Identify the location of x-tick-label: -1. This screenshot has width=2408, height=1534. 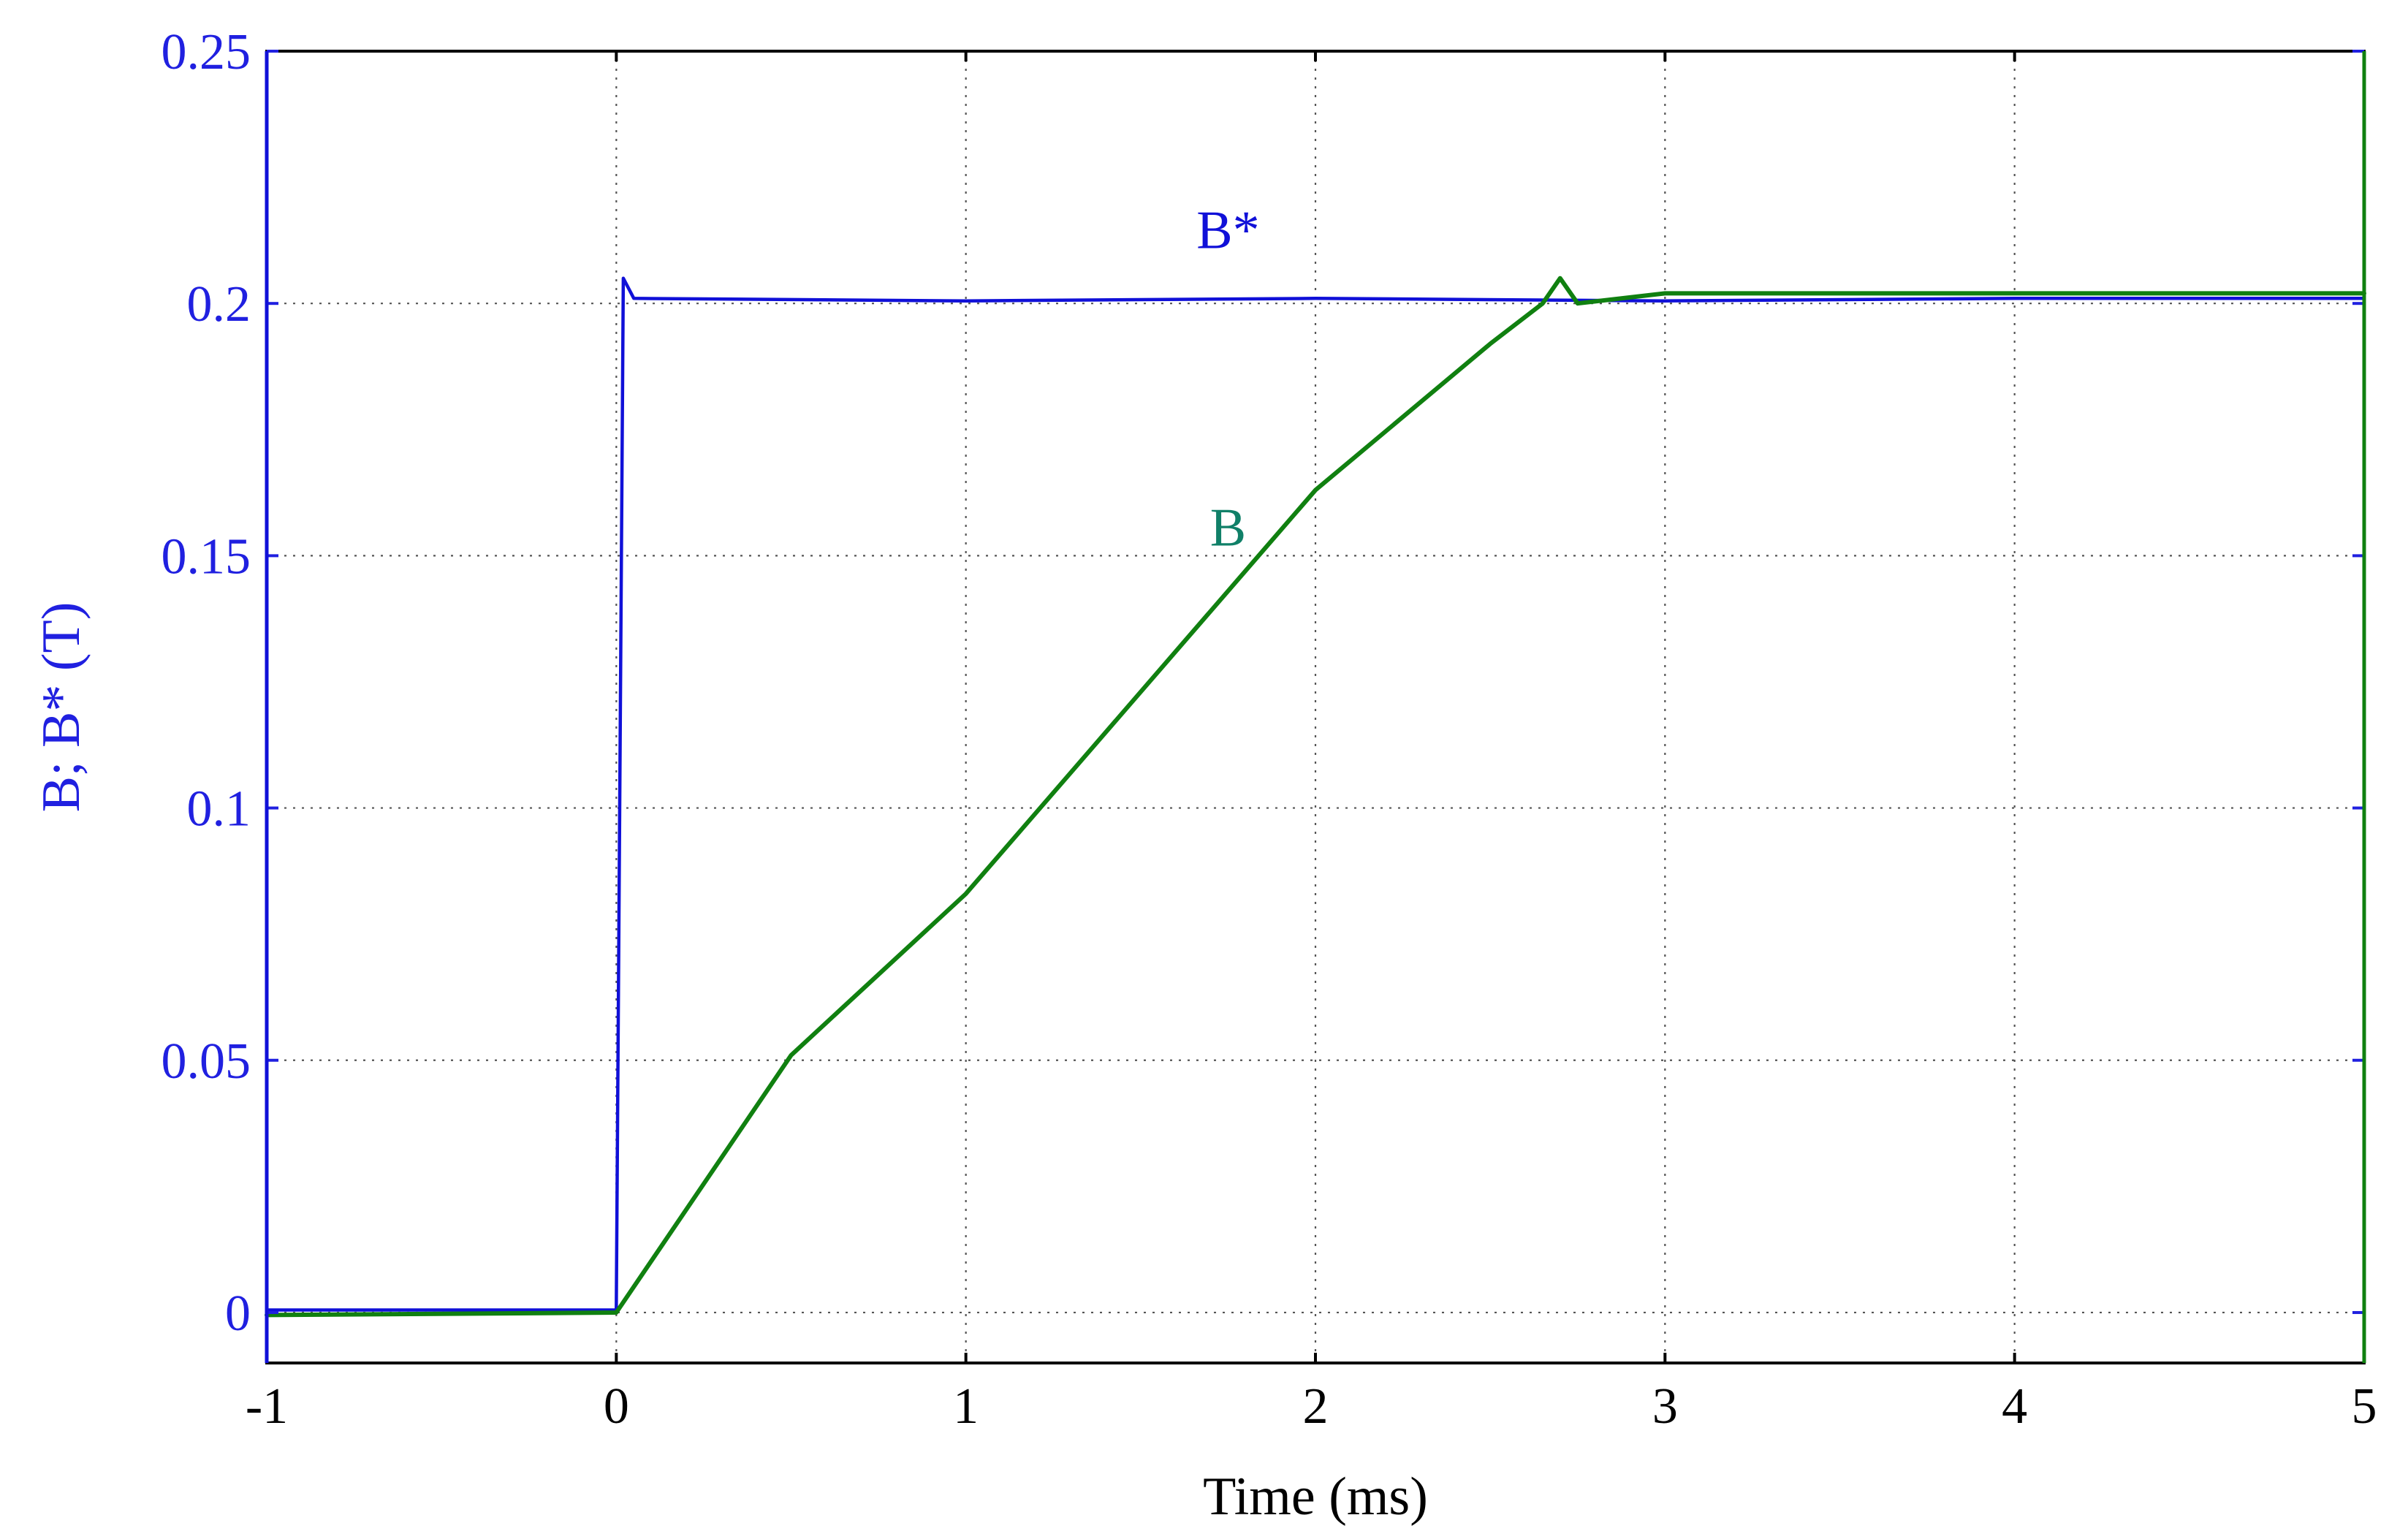
(267, 1406).